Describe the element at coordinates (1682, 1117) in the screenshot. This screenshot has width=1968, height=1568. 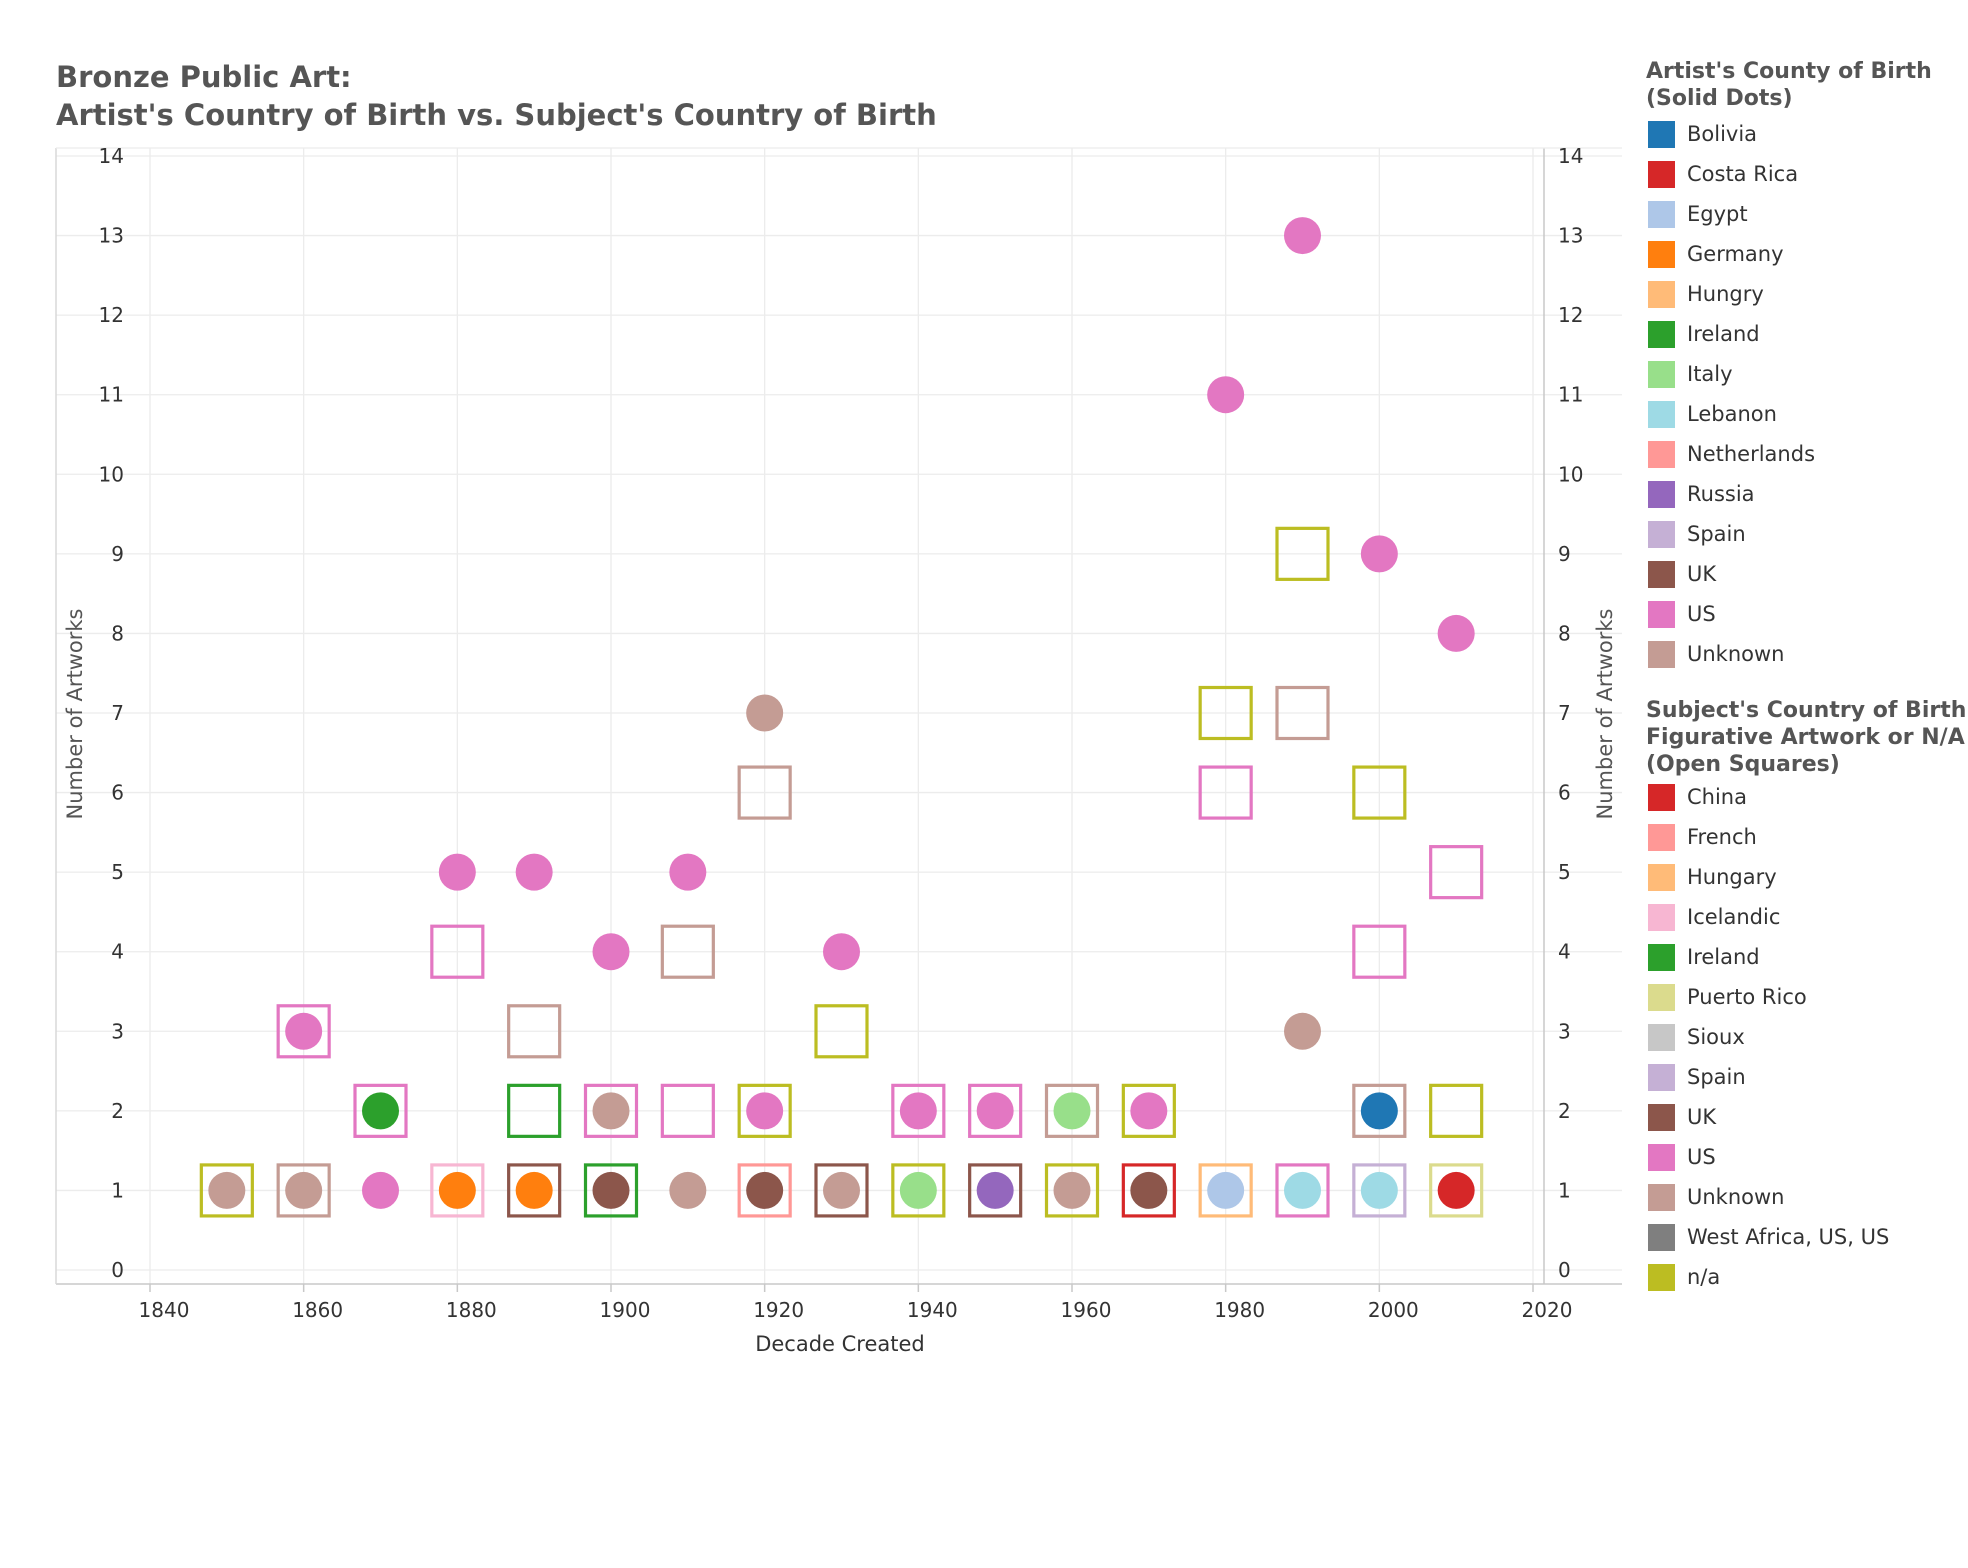
I see `subject-legend-item: UK` at that location.